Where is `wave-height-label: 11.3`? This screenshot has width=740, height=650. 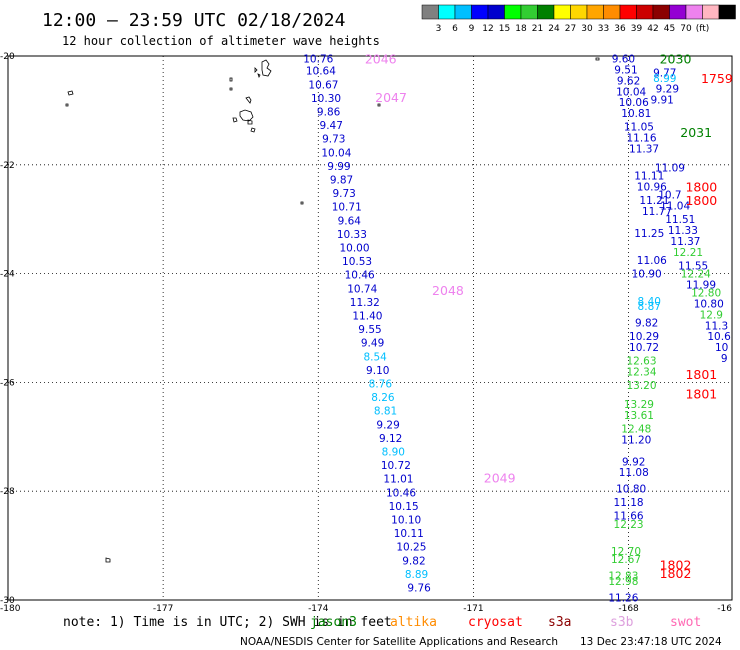 wave-height-label: 11.3 is located at coordinates (716, 326).